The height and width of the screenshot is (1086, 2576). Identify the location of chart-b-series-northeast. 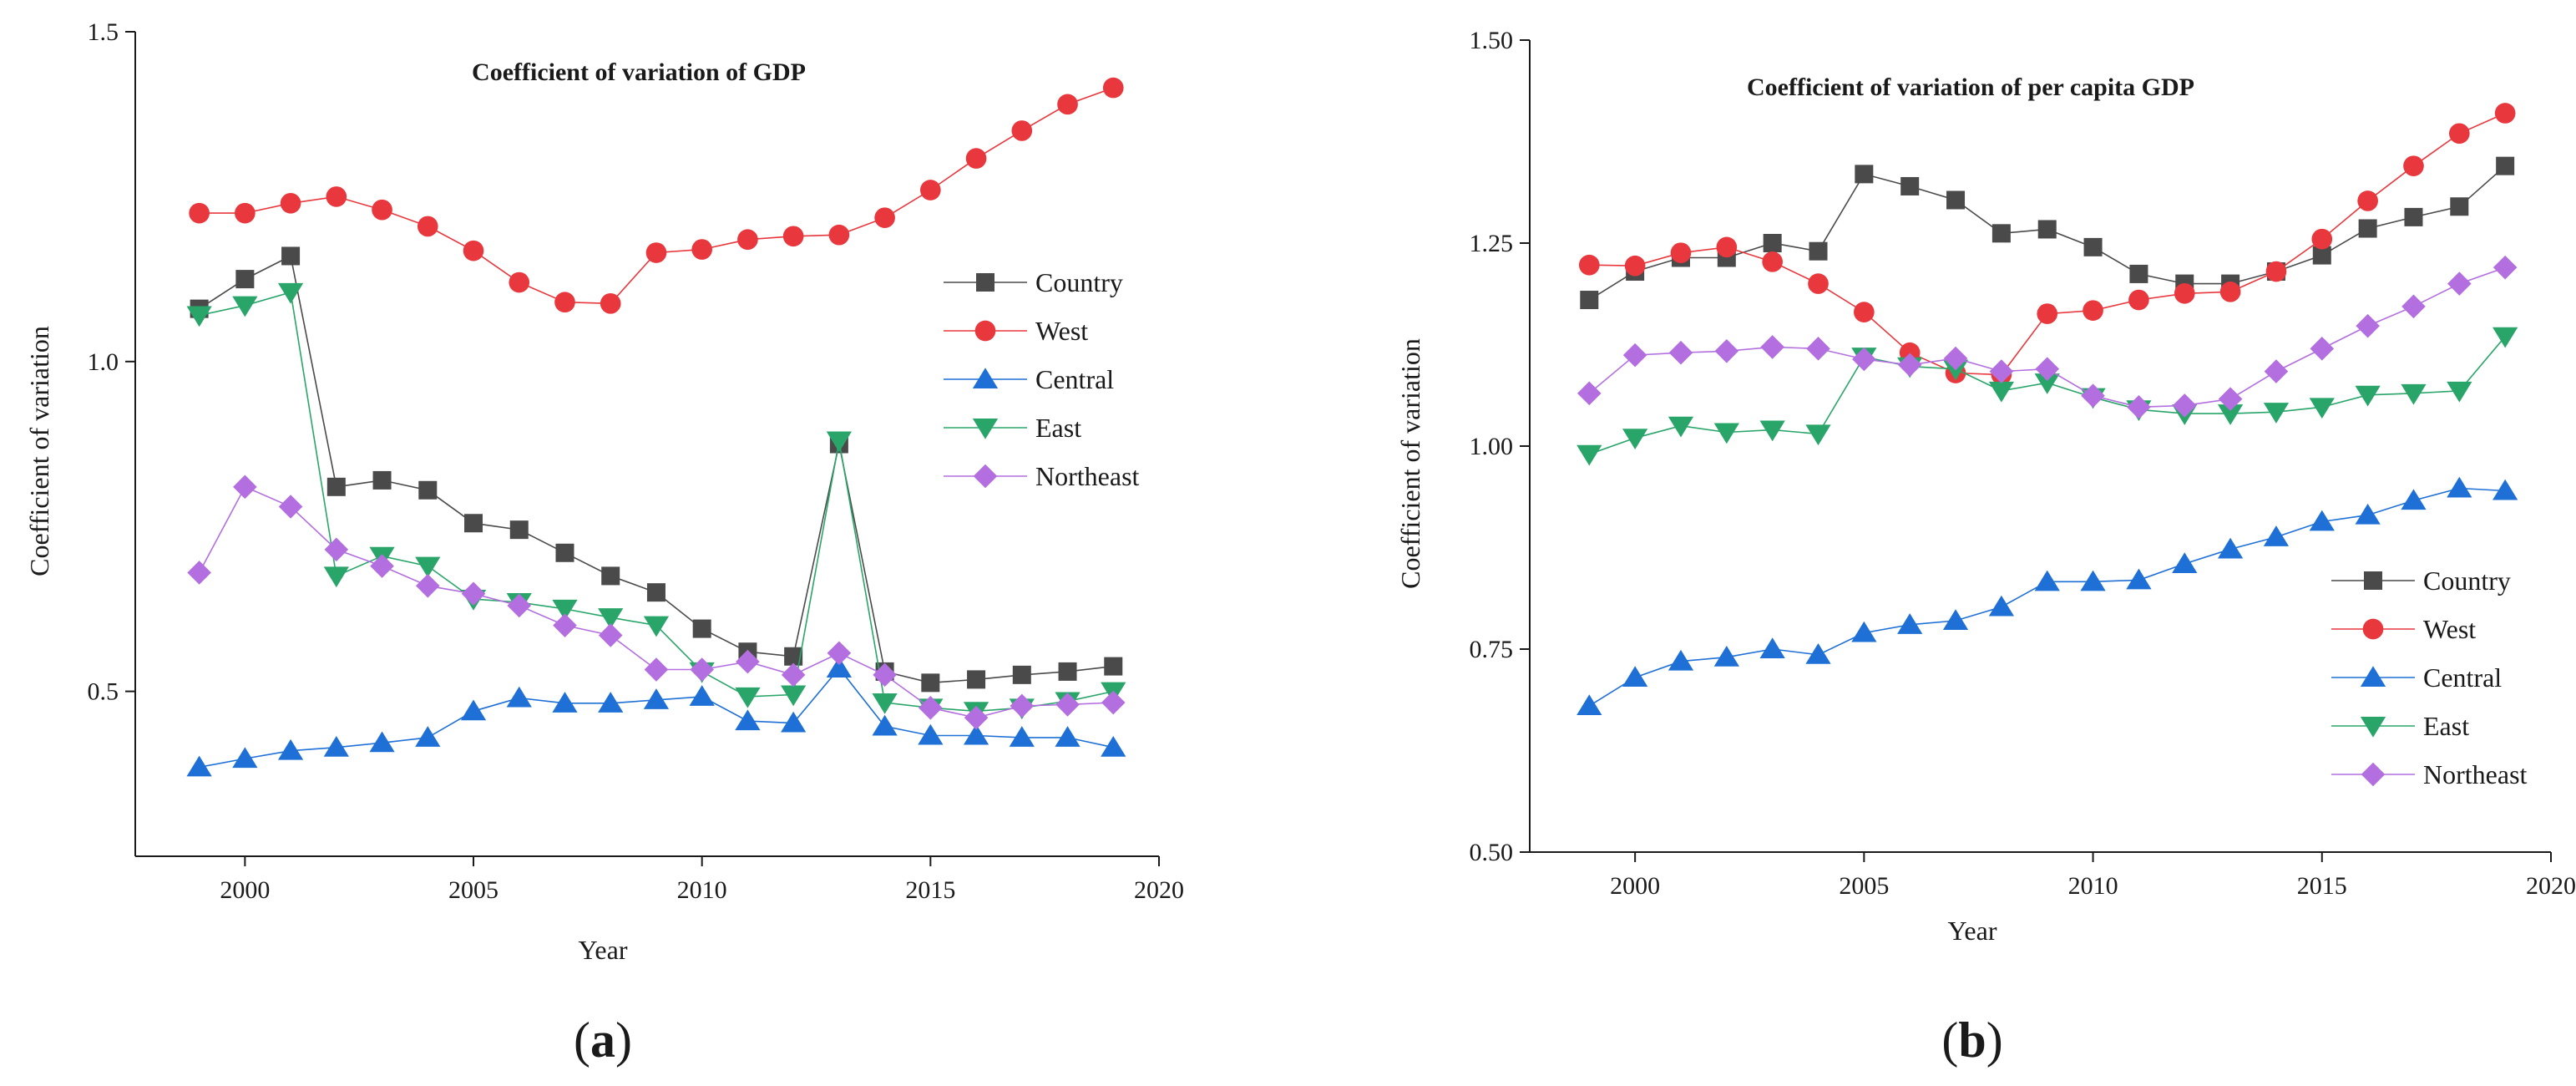
(2047, 337).